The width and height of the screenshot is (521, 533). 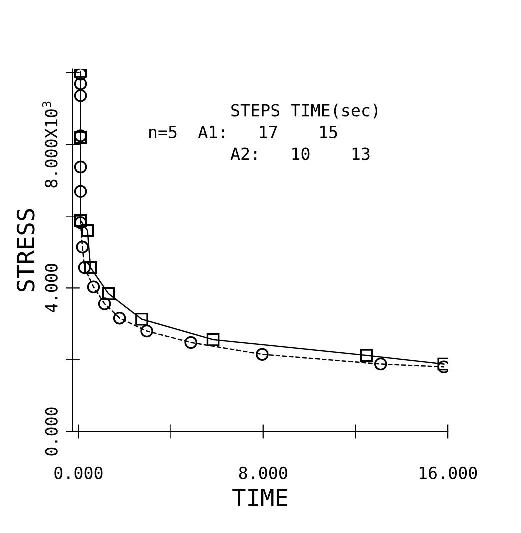 What do you see at coordinates (305, 111) in the screenshot?
I see `annotation: STEPS TIME(sec)` at bounding box center [305, 111].